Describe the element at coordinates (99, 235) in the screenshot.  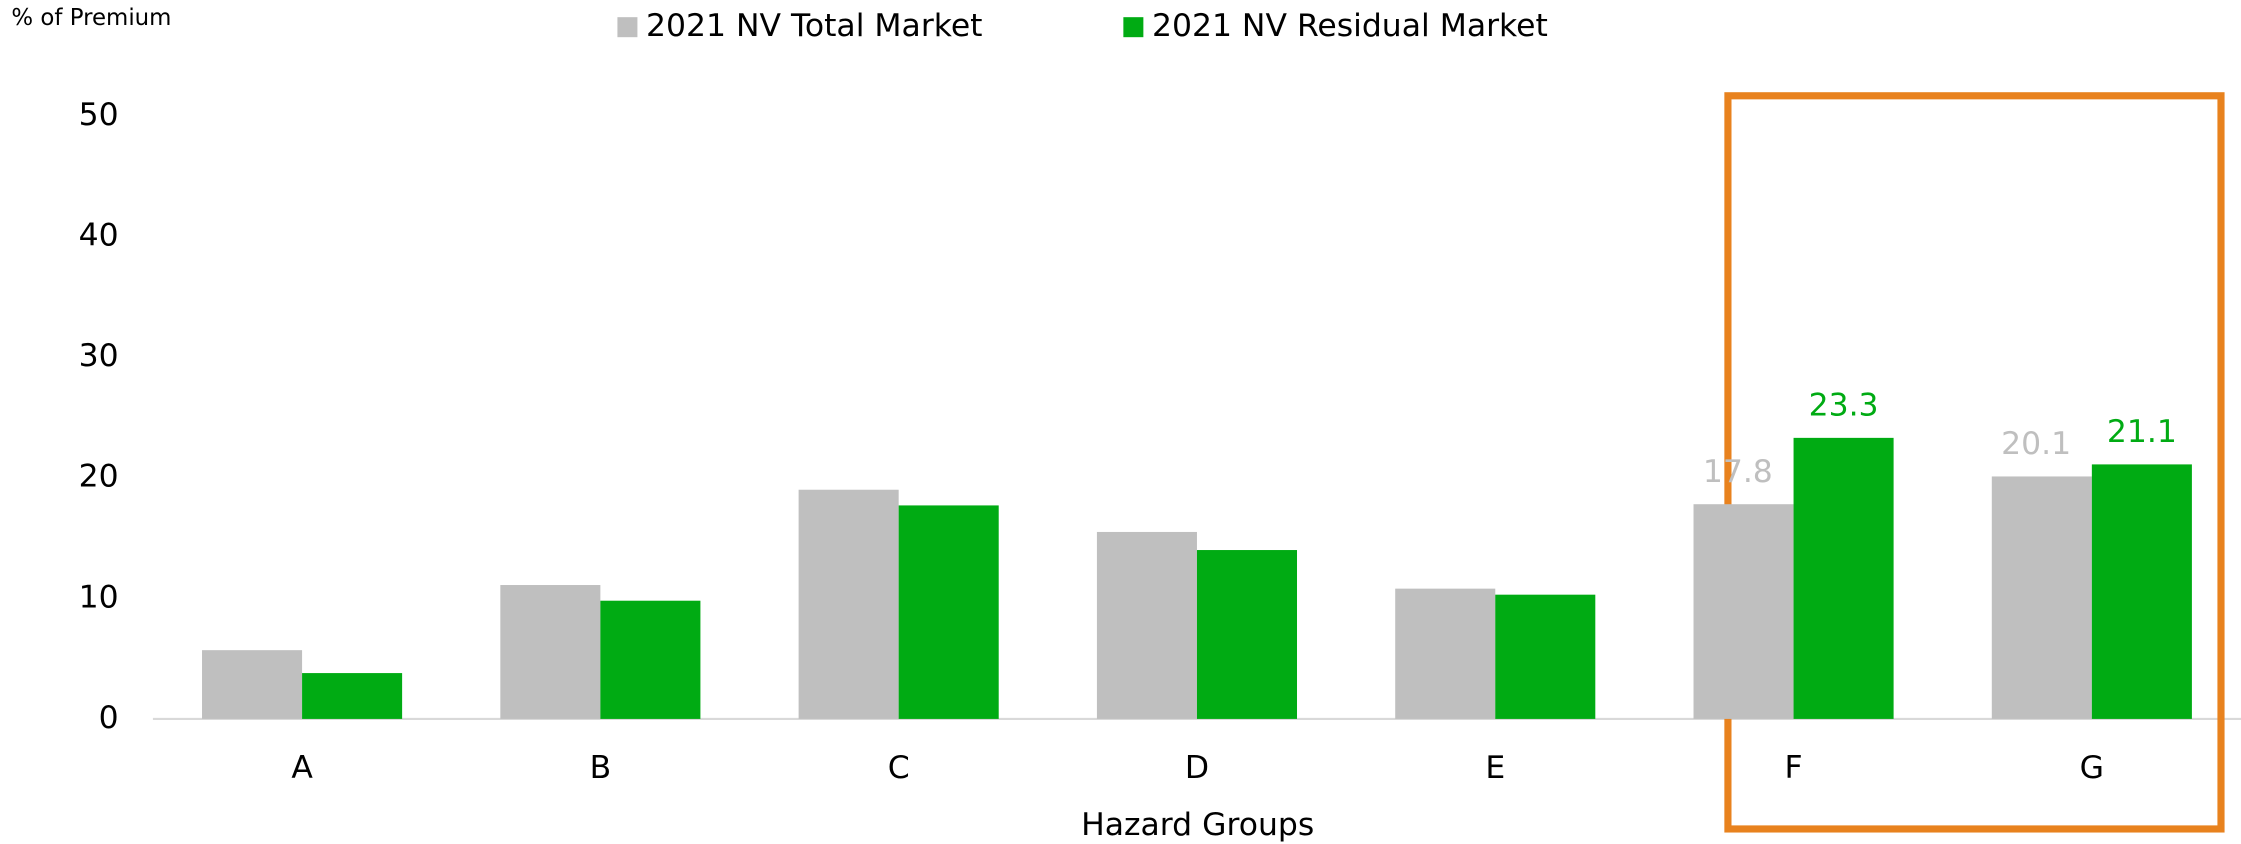
I see `y-tick-label: 40` at that location.